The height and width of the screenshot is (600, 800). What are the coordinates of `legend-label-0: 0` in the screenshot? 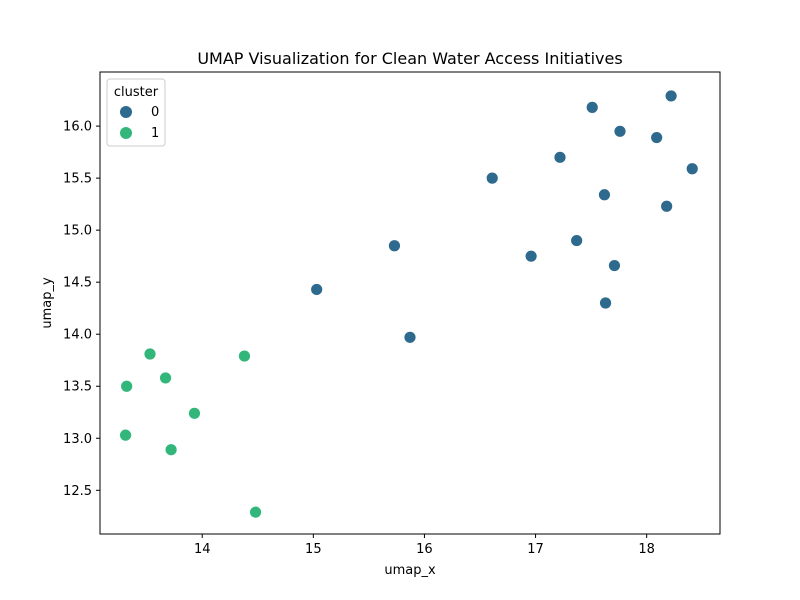 It's located at (155, 112).